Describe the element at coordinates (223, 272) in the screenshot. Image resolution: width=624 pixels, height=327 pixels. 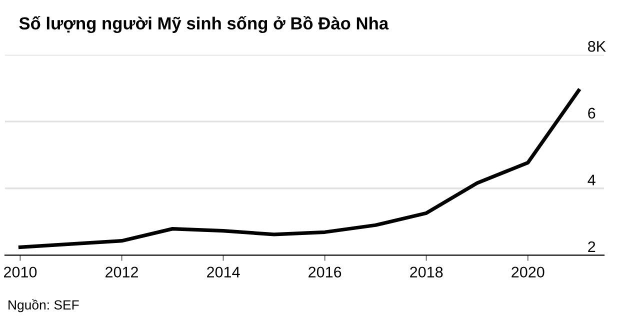
I see `x-tick-label: 2014` at that location.